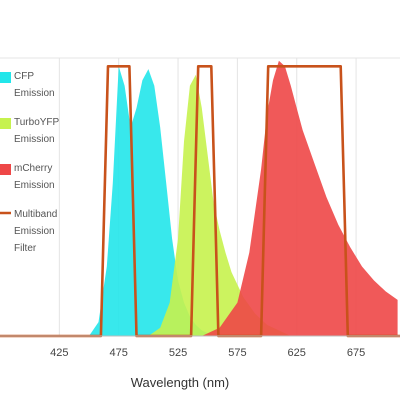 The image size is (400, 400). What do you see at coordinates (119, 353) in the screenshot?
I see `x-tick-label-475: 475` at bounding box center [119, 353].